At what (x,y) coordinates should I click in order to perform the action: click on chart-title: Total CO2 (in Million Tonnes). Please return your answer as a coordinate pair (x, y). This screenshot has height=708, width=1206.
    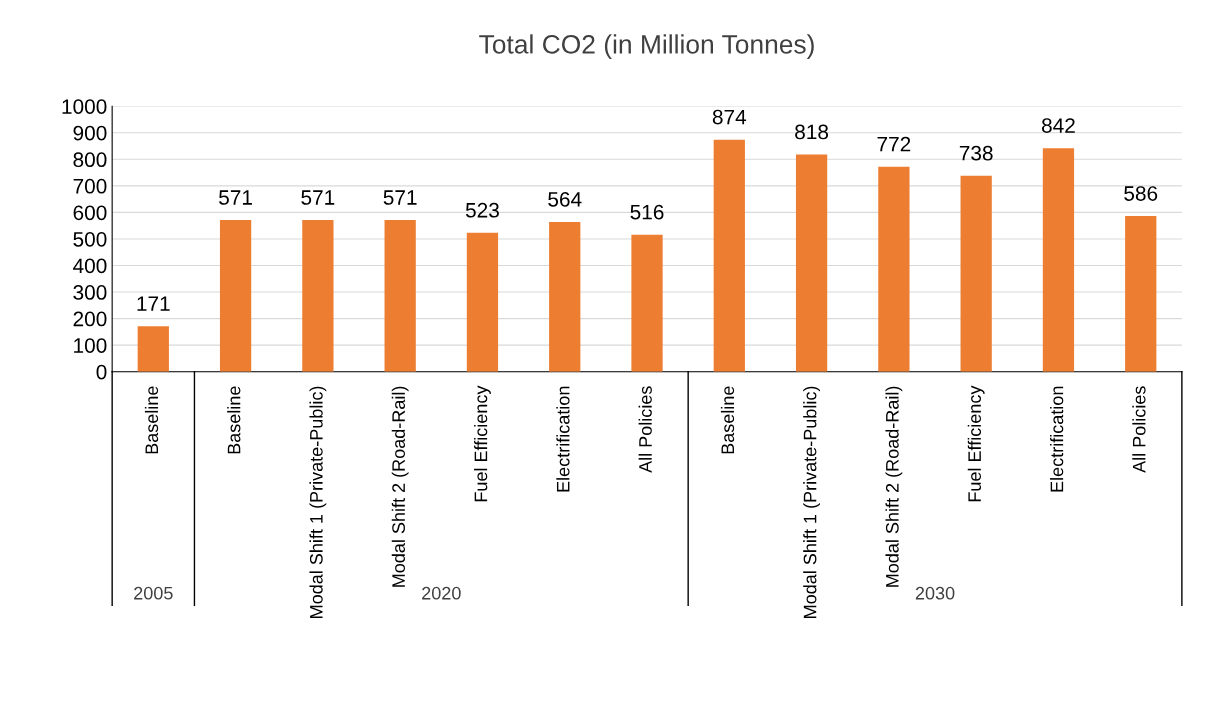
    Looking at the image, I should click on (646, 46).